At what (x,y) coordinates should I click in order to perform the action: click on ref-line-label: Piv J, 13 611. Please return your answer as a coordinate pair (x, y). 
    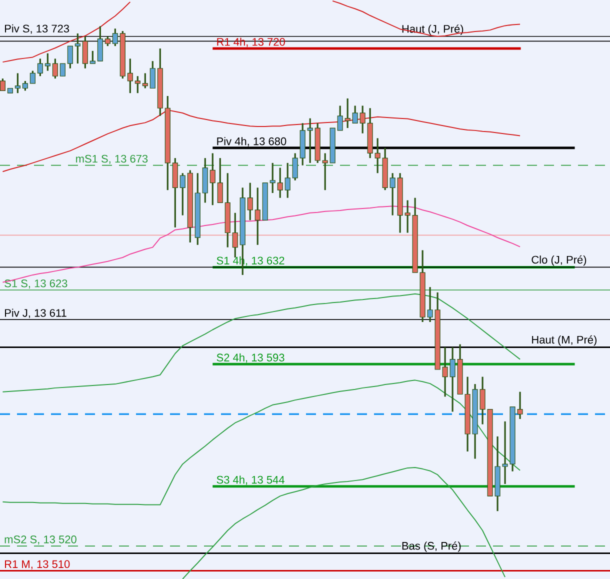
    Looking at the image, I should click on (35, 313).